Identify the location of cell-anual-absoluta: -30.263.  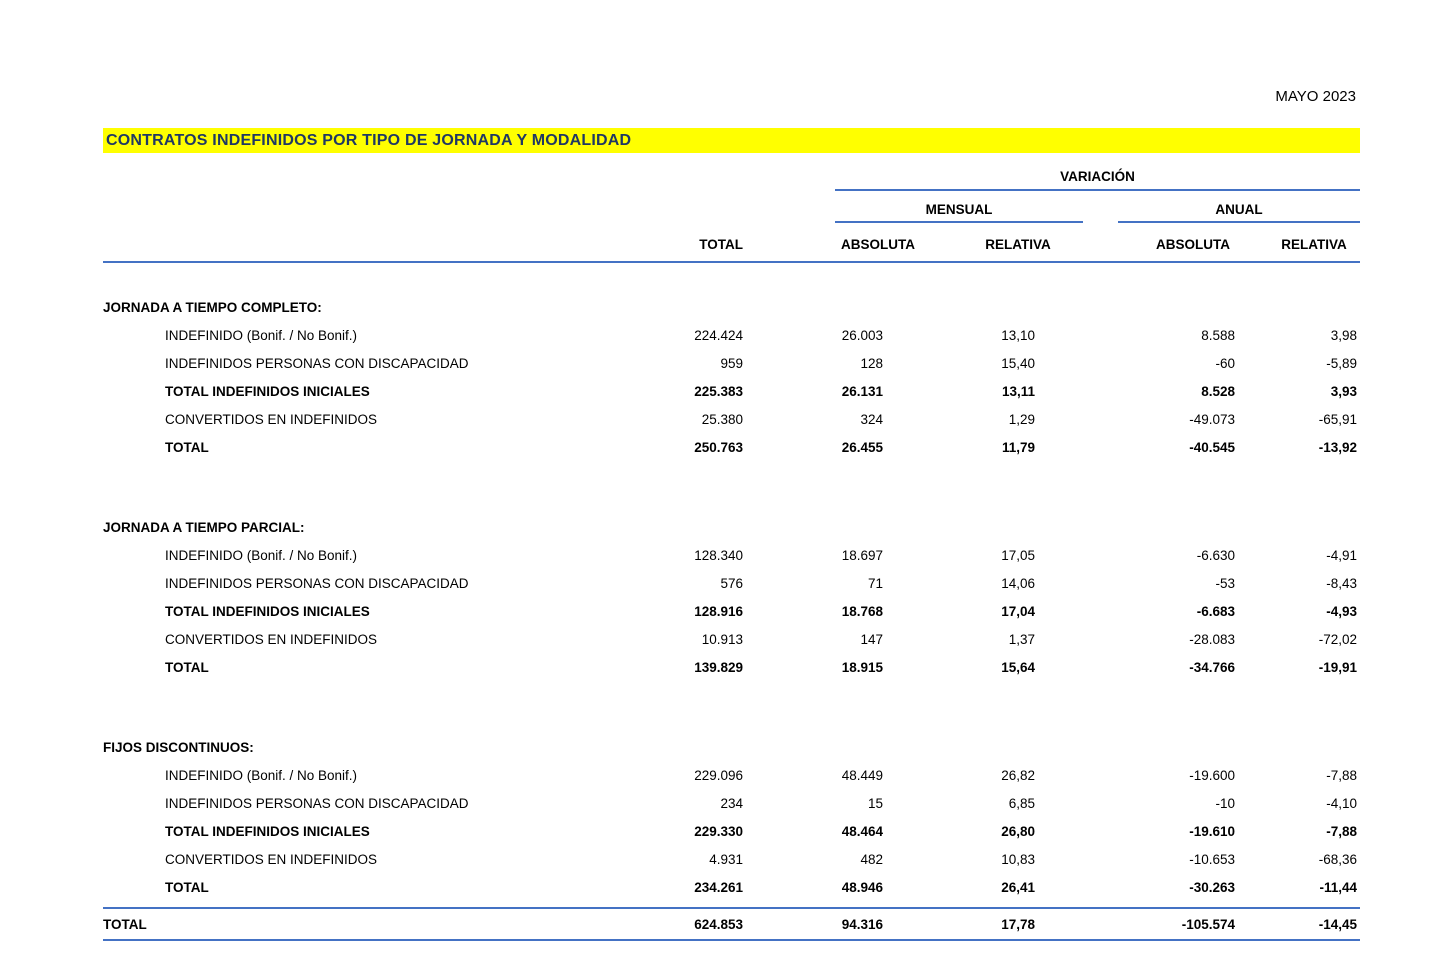
(1212, 887).